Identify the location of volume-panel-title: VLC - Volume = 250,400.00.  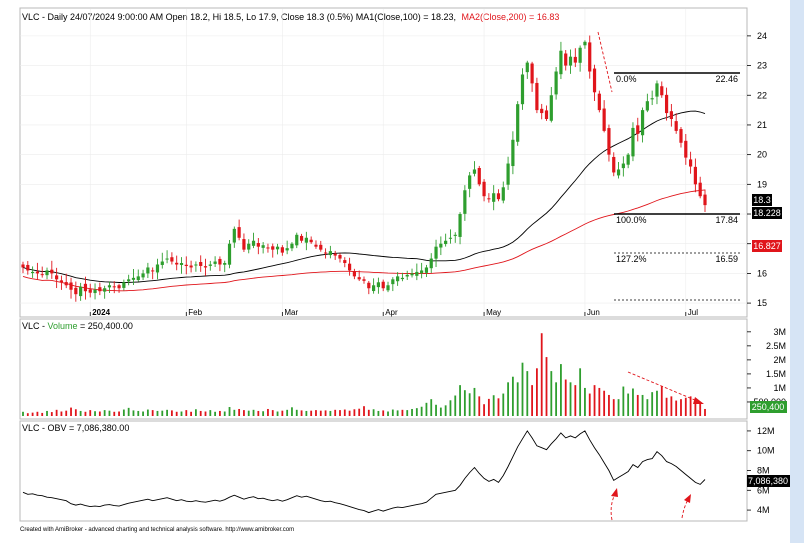
(77, 326).